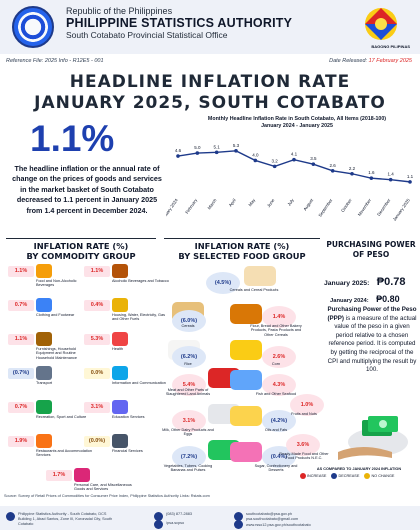 This screenshot has height=530, width=420. What do you see at coordinates (303, 445) in the screenshot?
I see `food-value: 3.6%` at bounding box center [303, 445].